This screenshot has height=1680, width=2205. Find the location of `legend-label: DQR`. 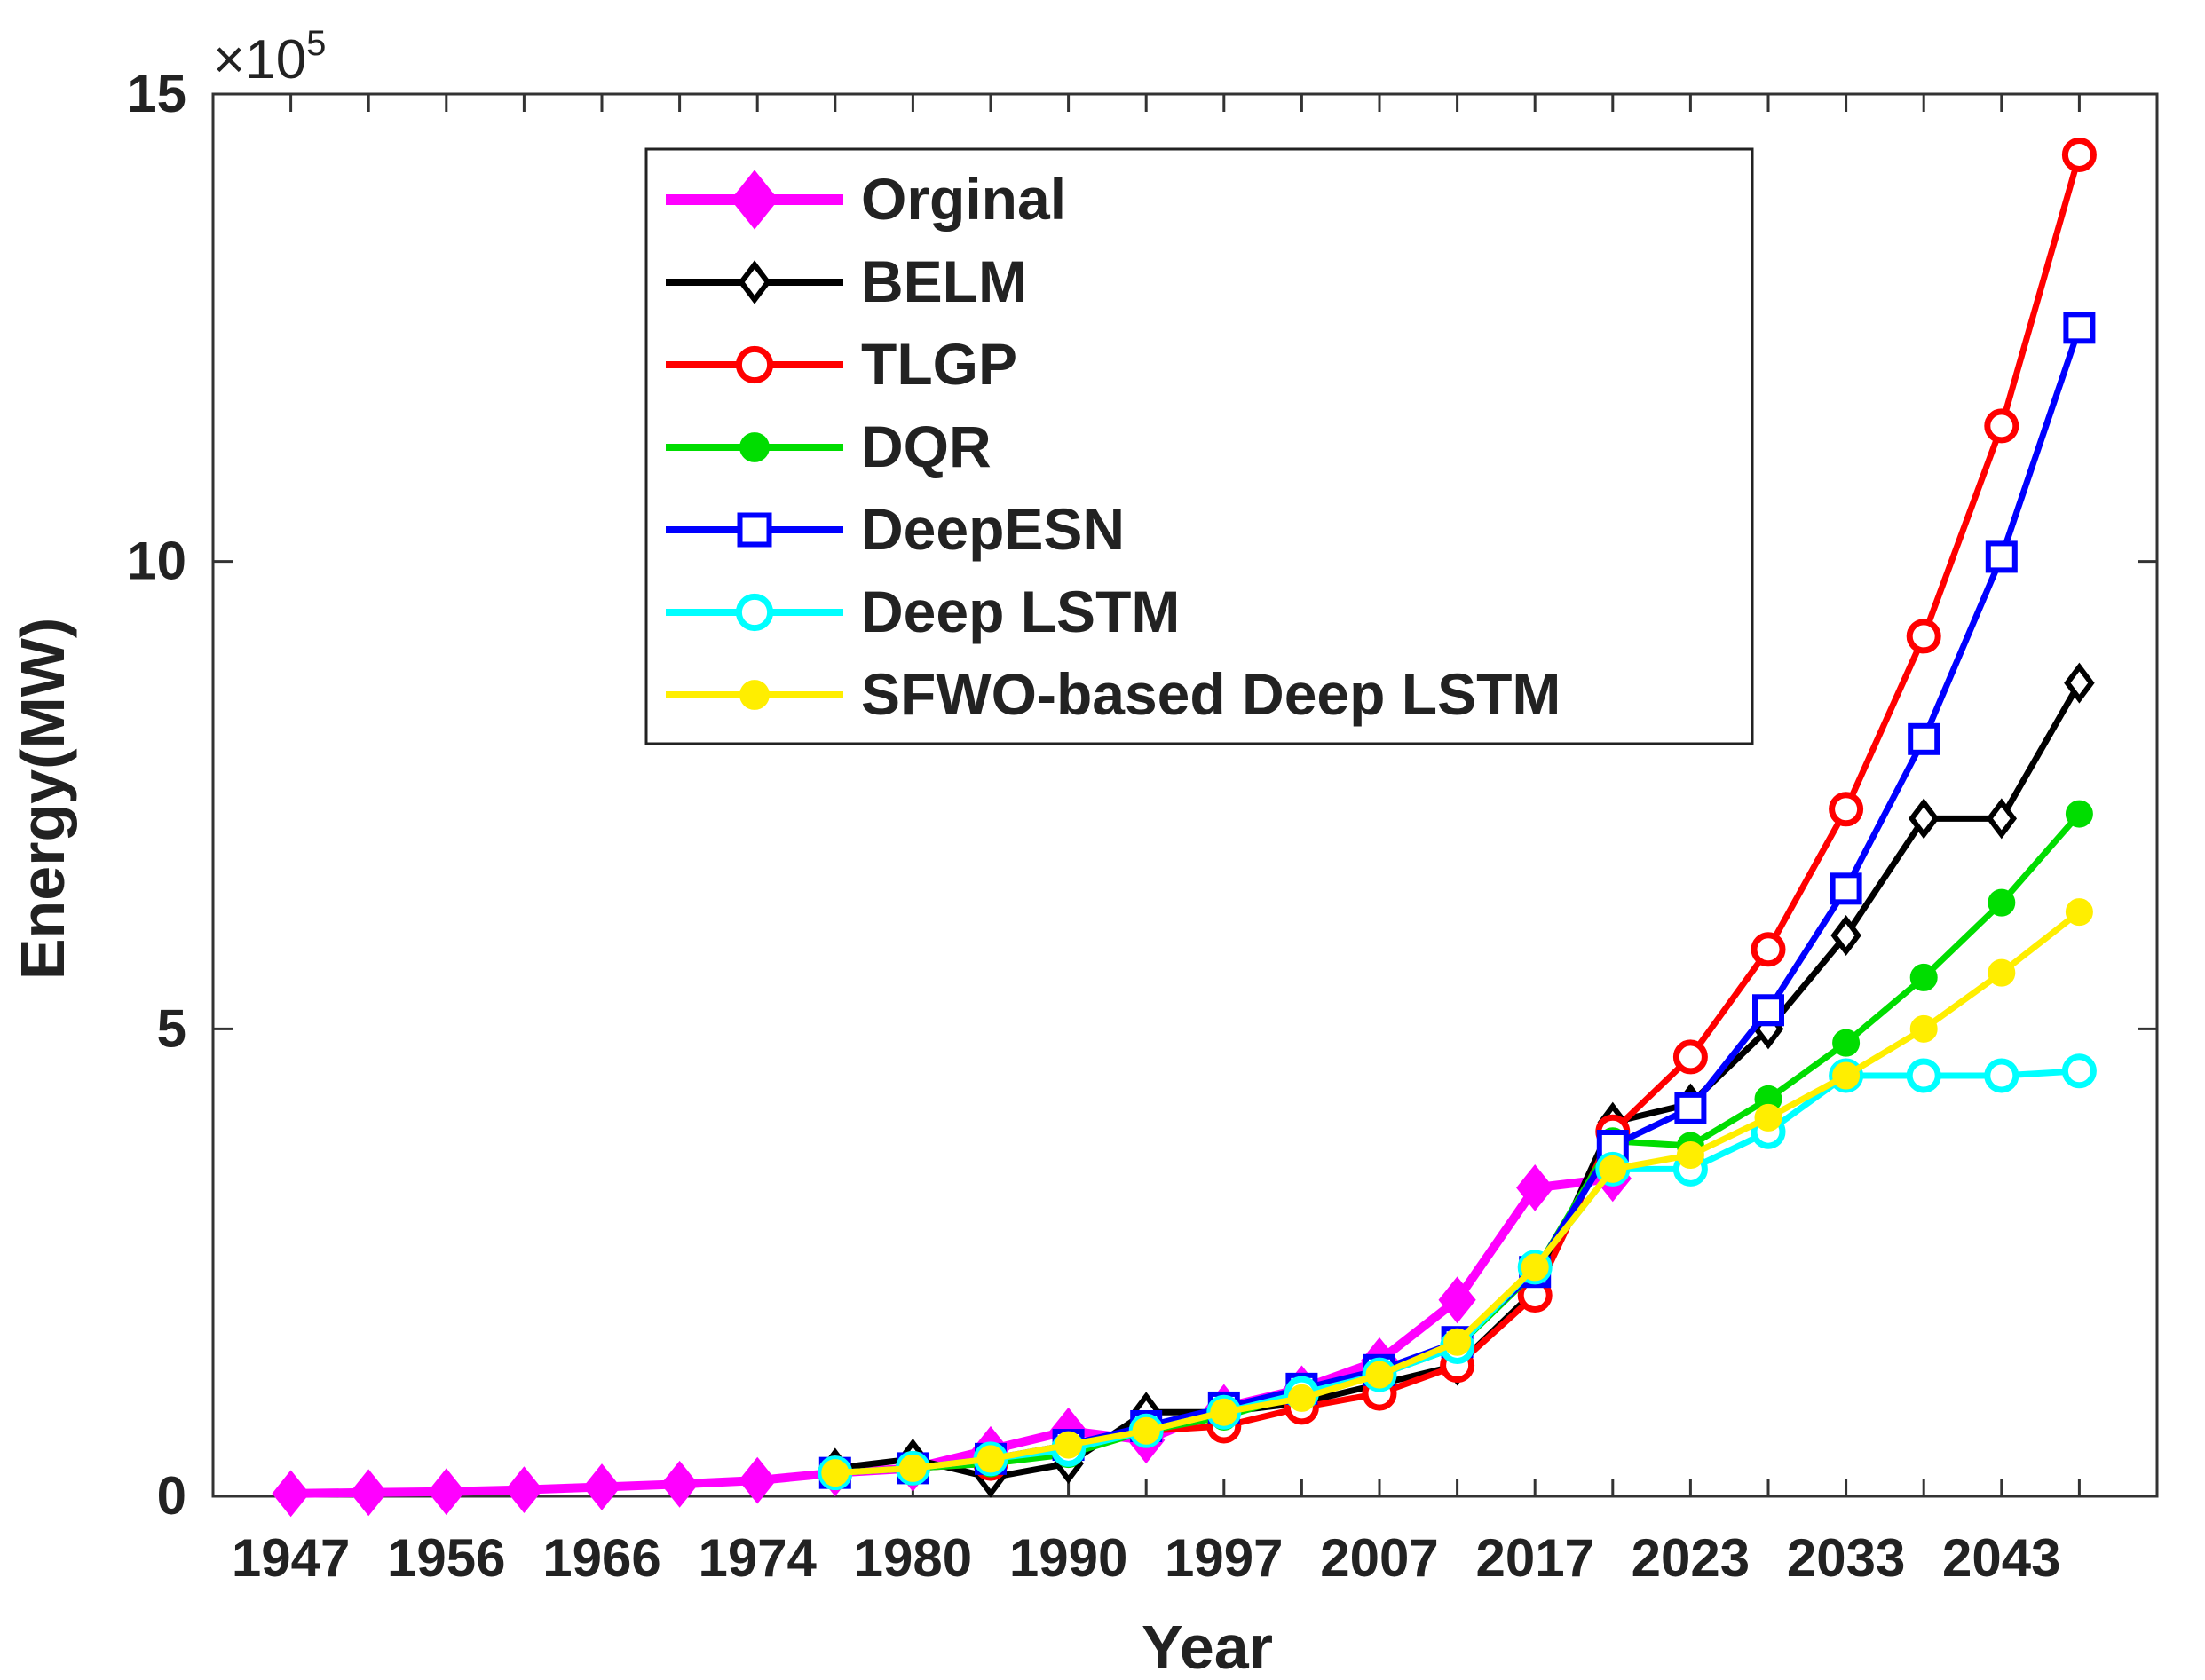

legend-label: DQR is located at coordinates (926, 446).